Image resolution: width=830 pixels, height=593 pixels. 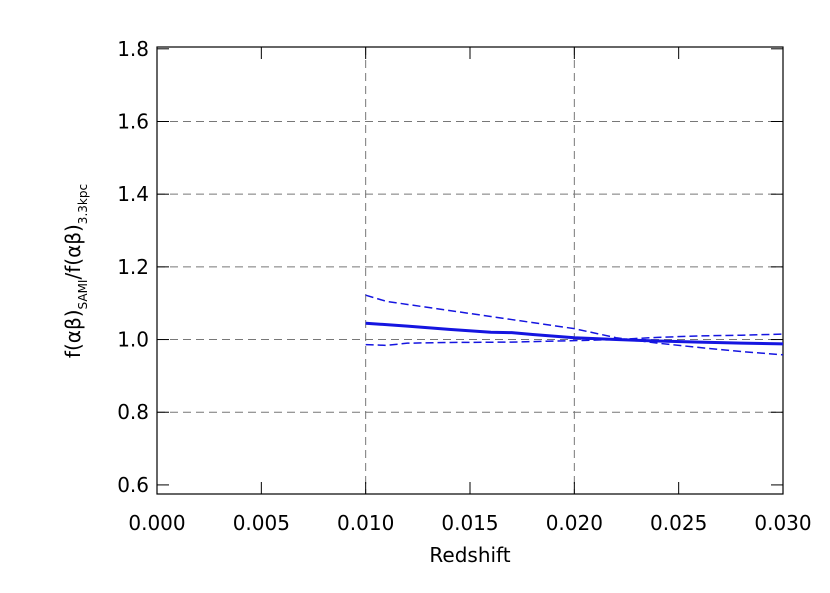 What do you see at coordinates (73, 333) in the screenshot?
I see `y-label-part: f(αβ)` at bounding box center [73, 333].